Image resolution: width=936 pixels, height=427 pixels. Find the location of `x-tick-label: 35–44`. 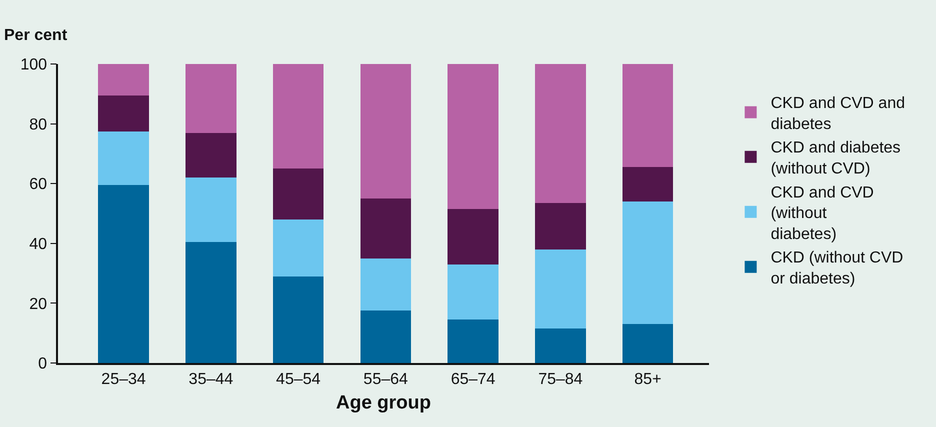

x-tick-label: 35–44 is located at coordinates (211, 379).